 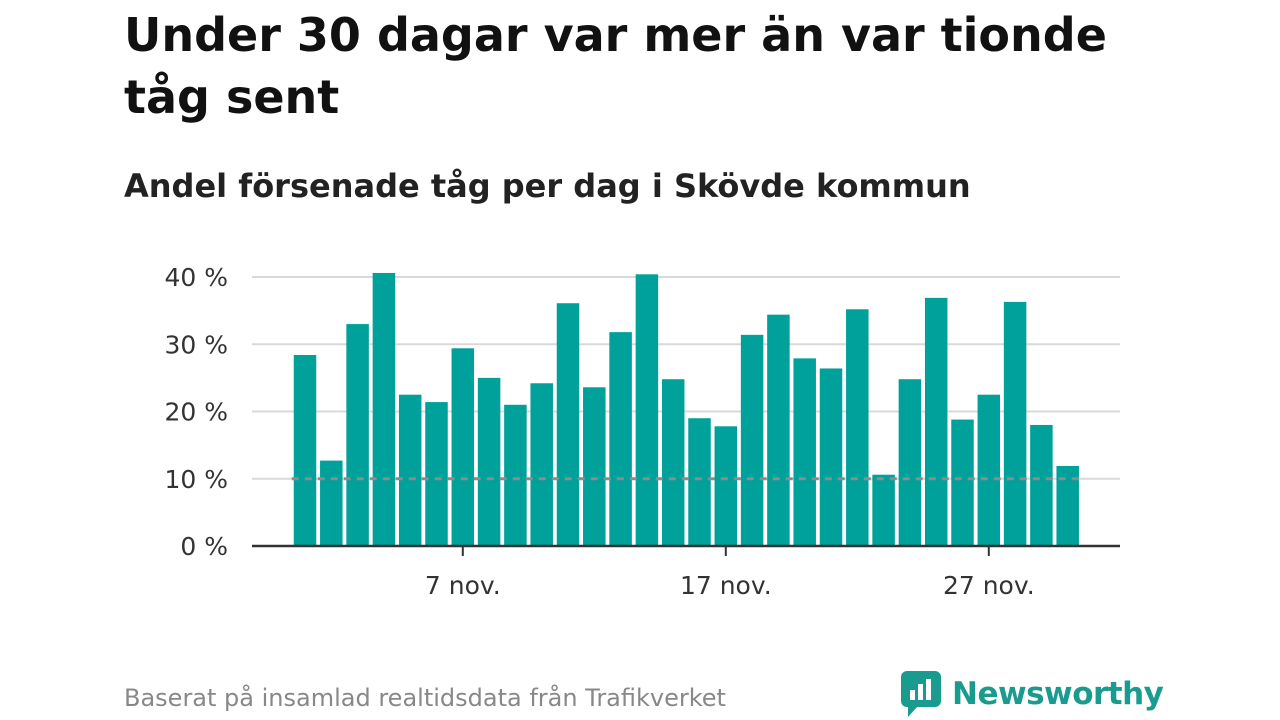 What do you see at coordinates (989, 585) in the screenshot?
I see `x-tick-label: 27 nov.` at bounding box center [989, 585].